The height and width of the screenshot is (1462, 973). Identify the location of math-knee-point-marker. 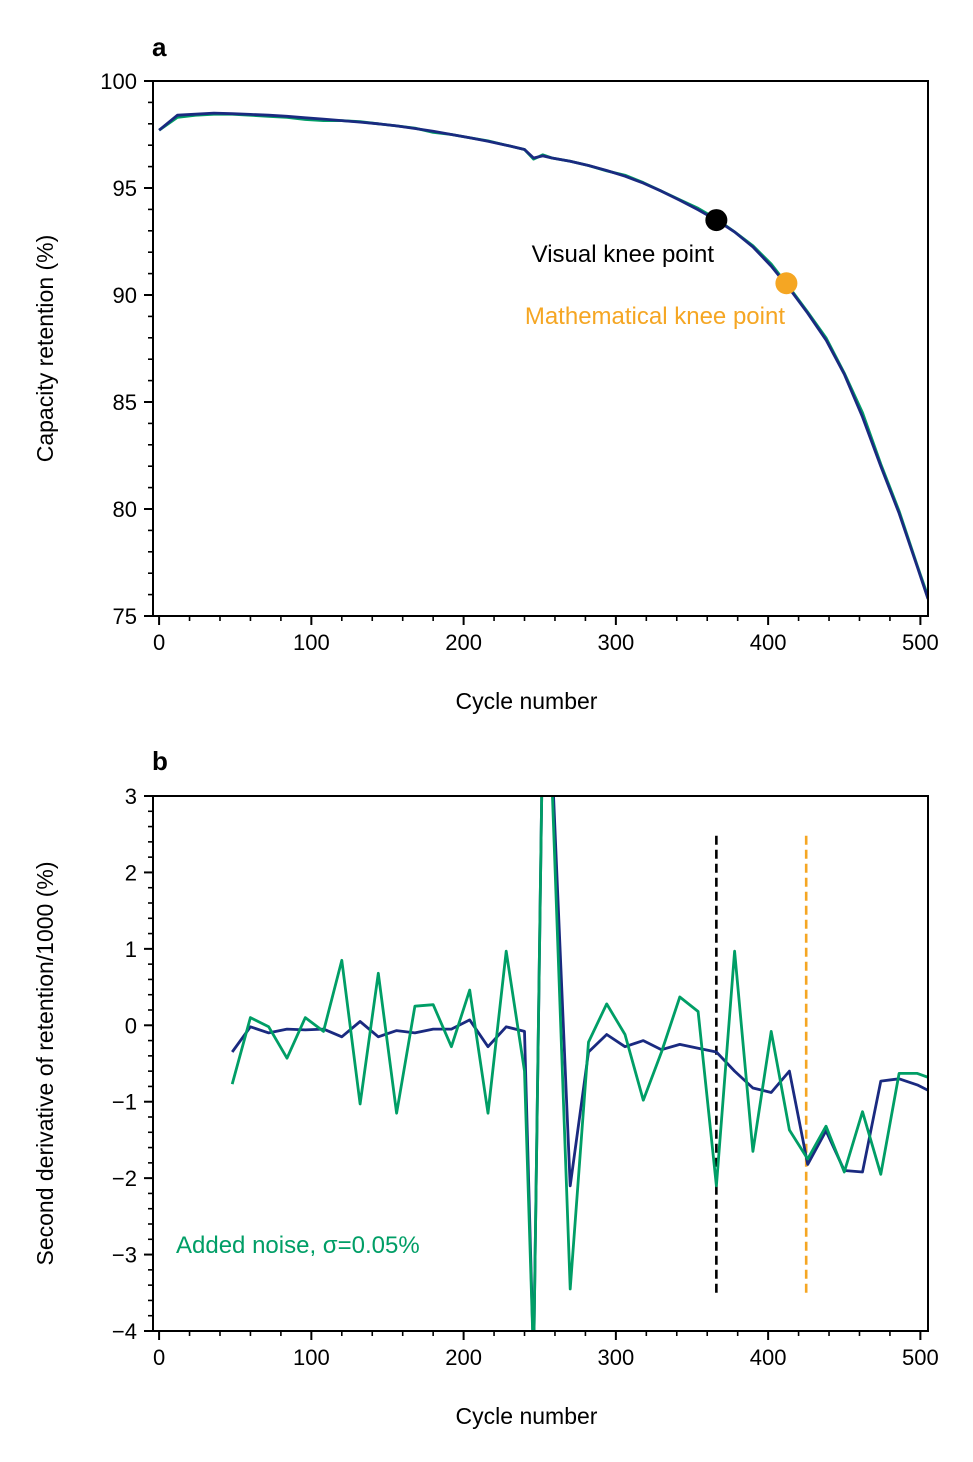
(786, 283).